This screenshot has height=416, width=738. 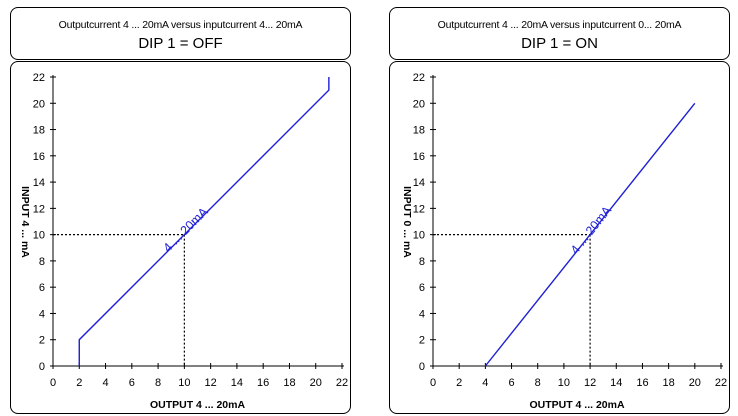 What do you see at coordinates (25, 222) in the screenshot?
I see `y-axis-label: INPUT 4 ... mA` at bounding box center [25, 222].